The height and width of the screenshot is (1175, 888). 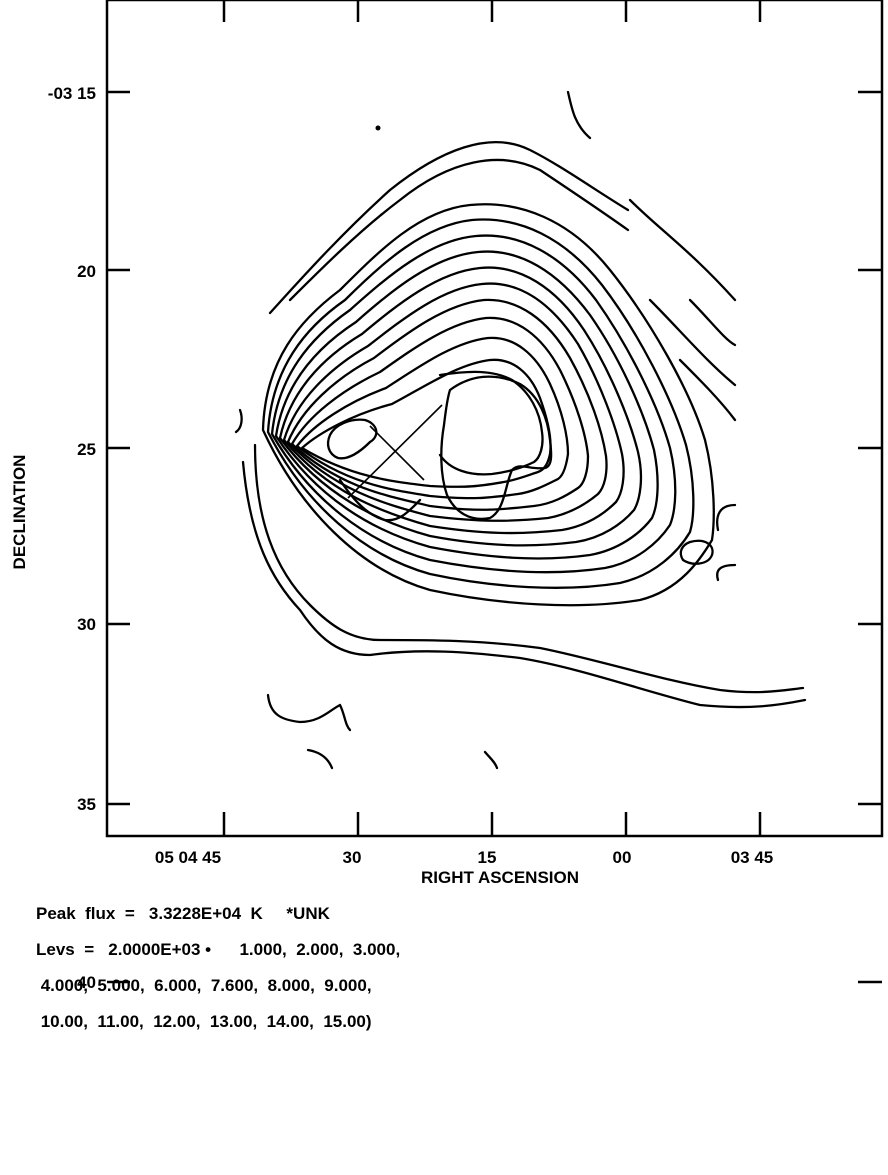 What do you see at coordinates (183, 913) in the screenshot?
I see `peak-flux-text: Peak flux = 3.3228E+04 K *UNK` at bounding box center [183, 913].